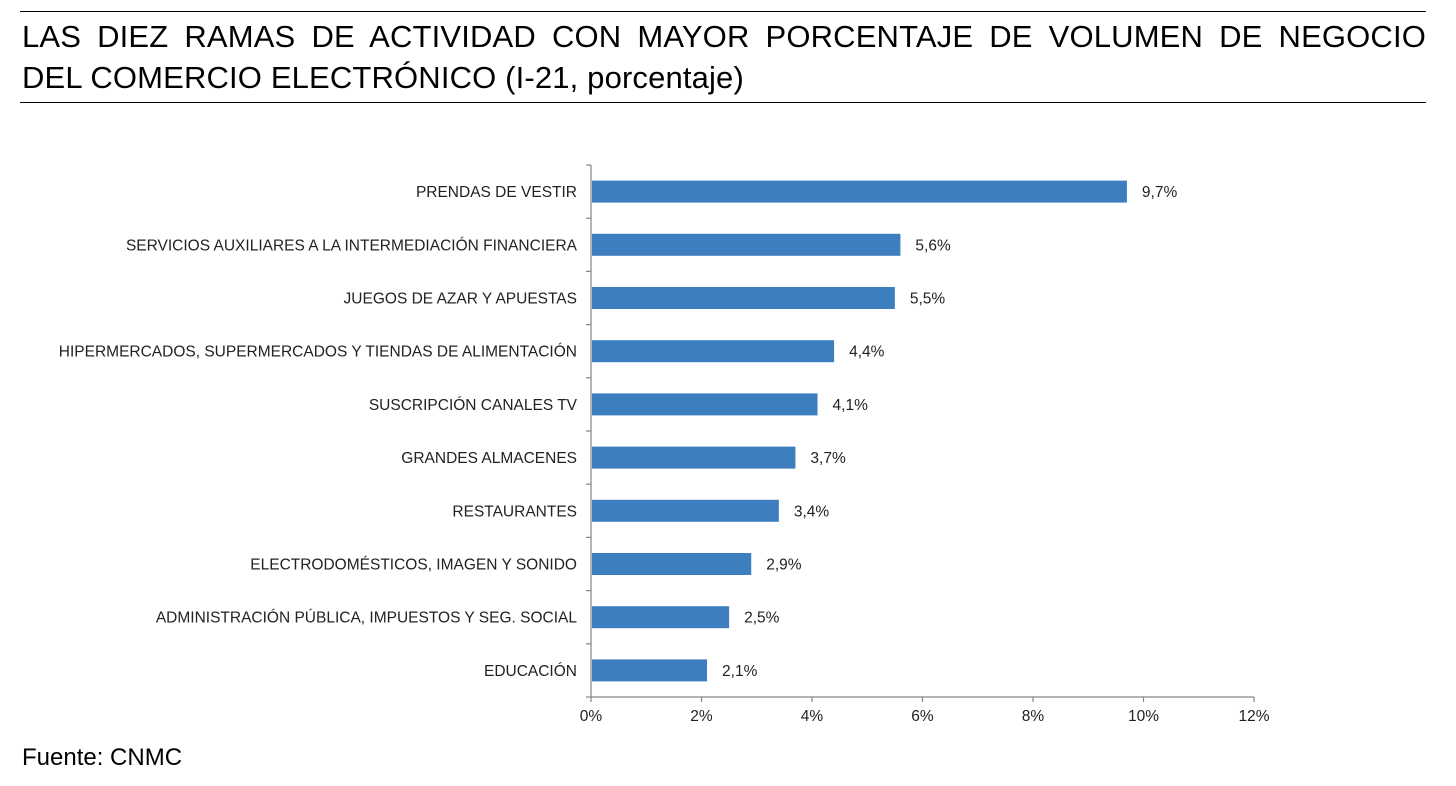 The image size is (1456, 786). I want to click on source-note: Fuente: CNMC, so click(102, 757).